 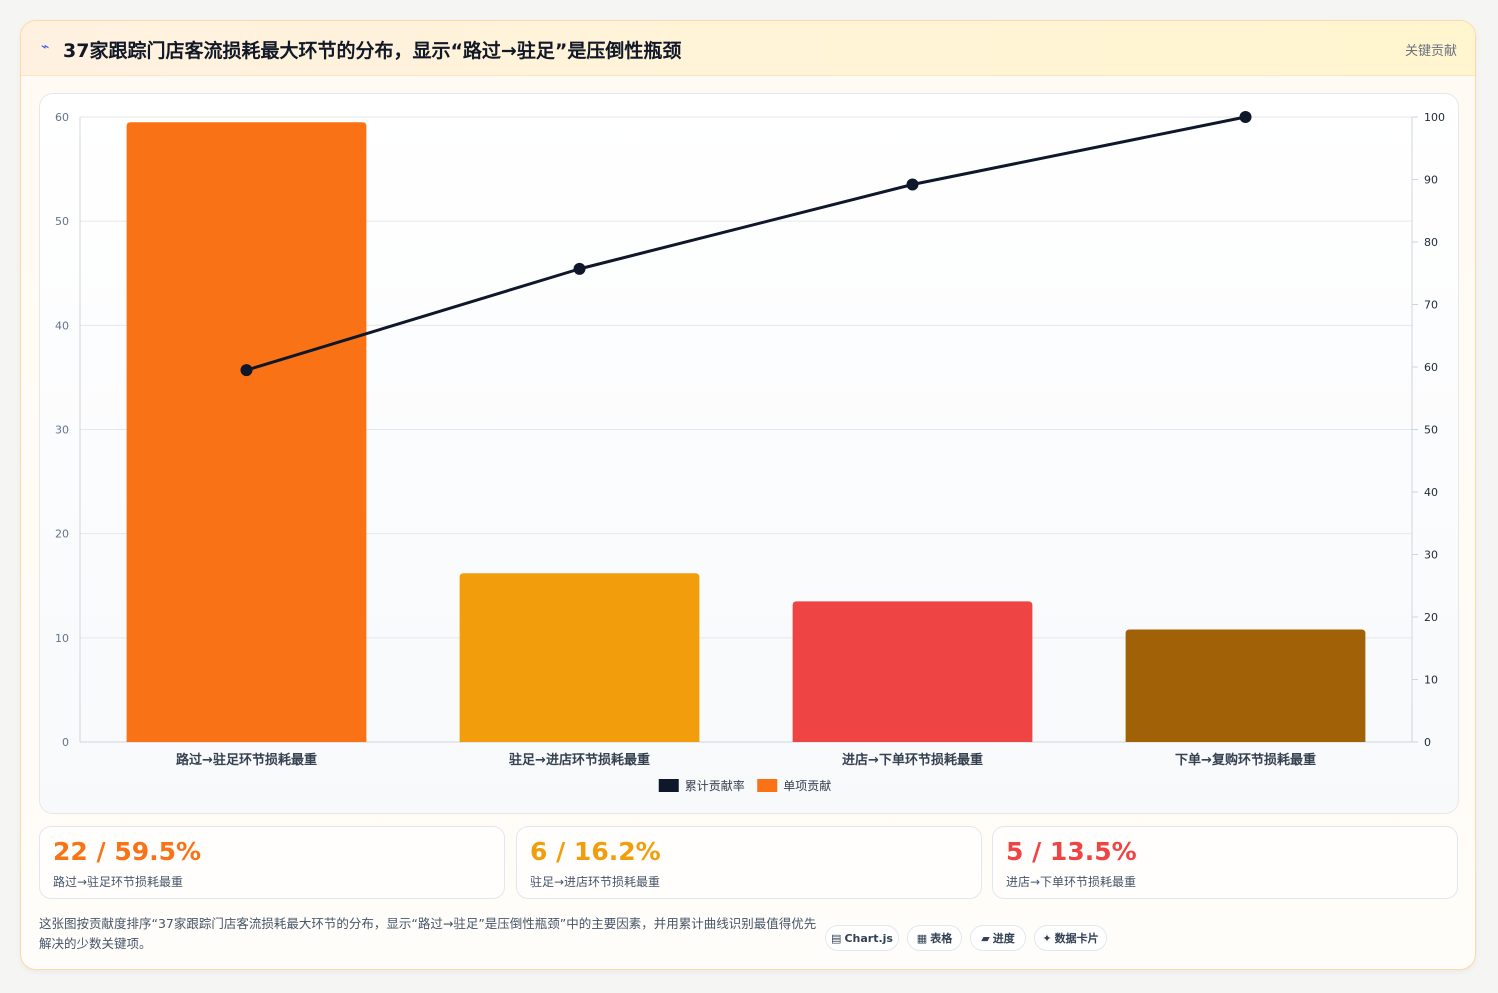 What do you see at coordinates (749, 862) in the screenshot?
I see `stat-card-2: 6 / 16.2% 驻足→进店环节损耗最重` at bounding box center [749, 862].